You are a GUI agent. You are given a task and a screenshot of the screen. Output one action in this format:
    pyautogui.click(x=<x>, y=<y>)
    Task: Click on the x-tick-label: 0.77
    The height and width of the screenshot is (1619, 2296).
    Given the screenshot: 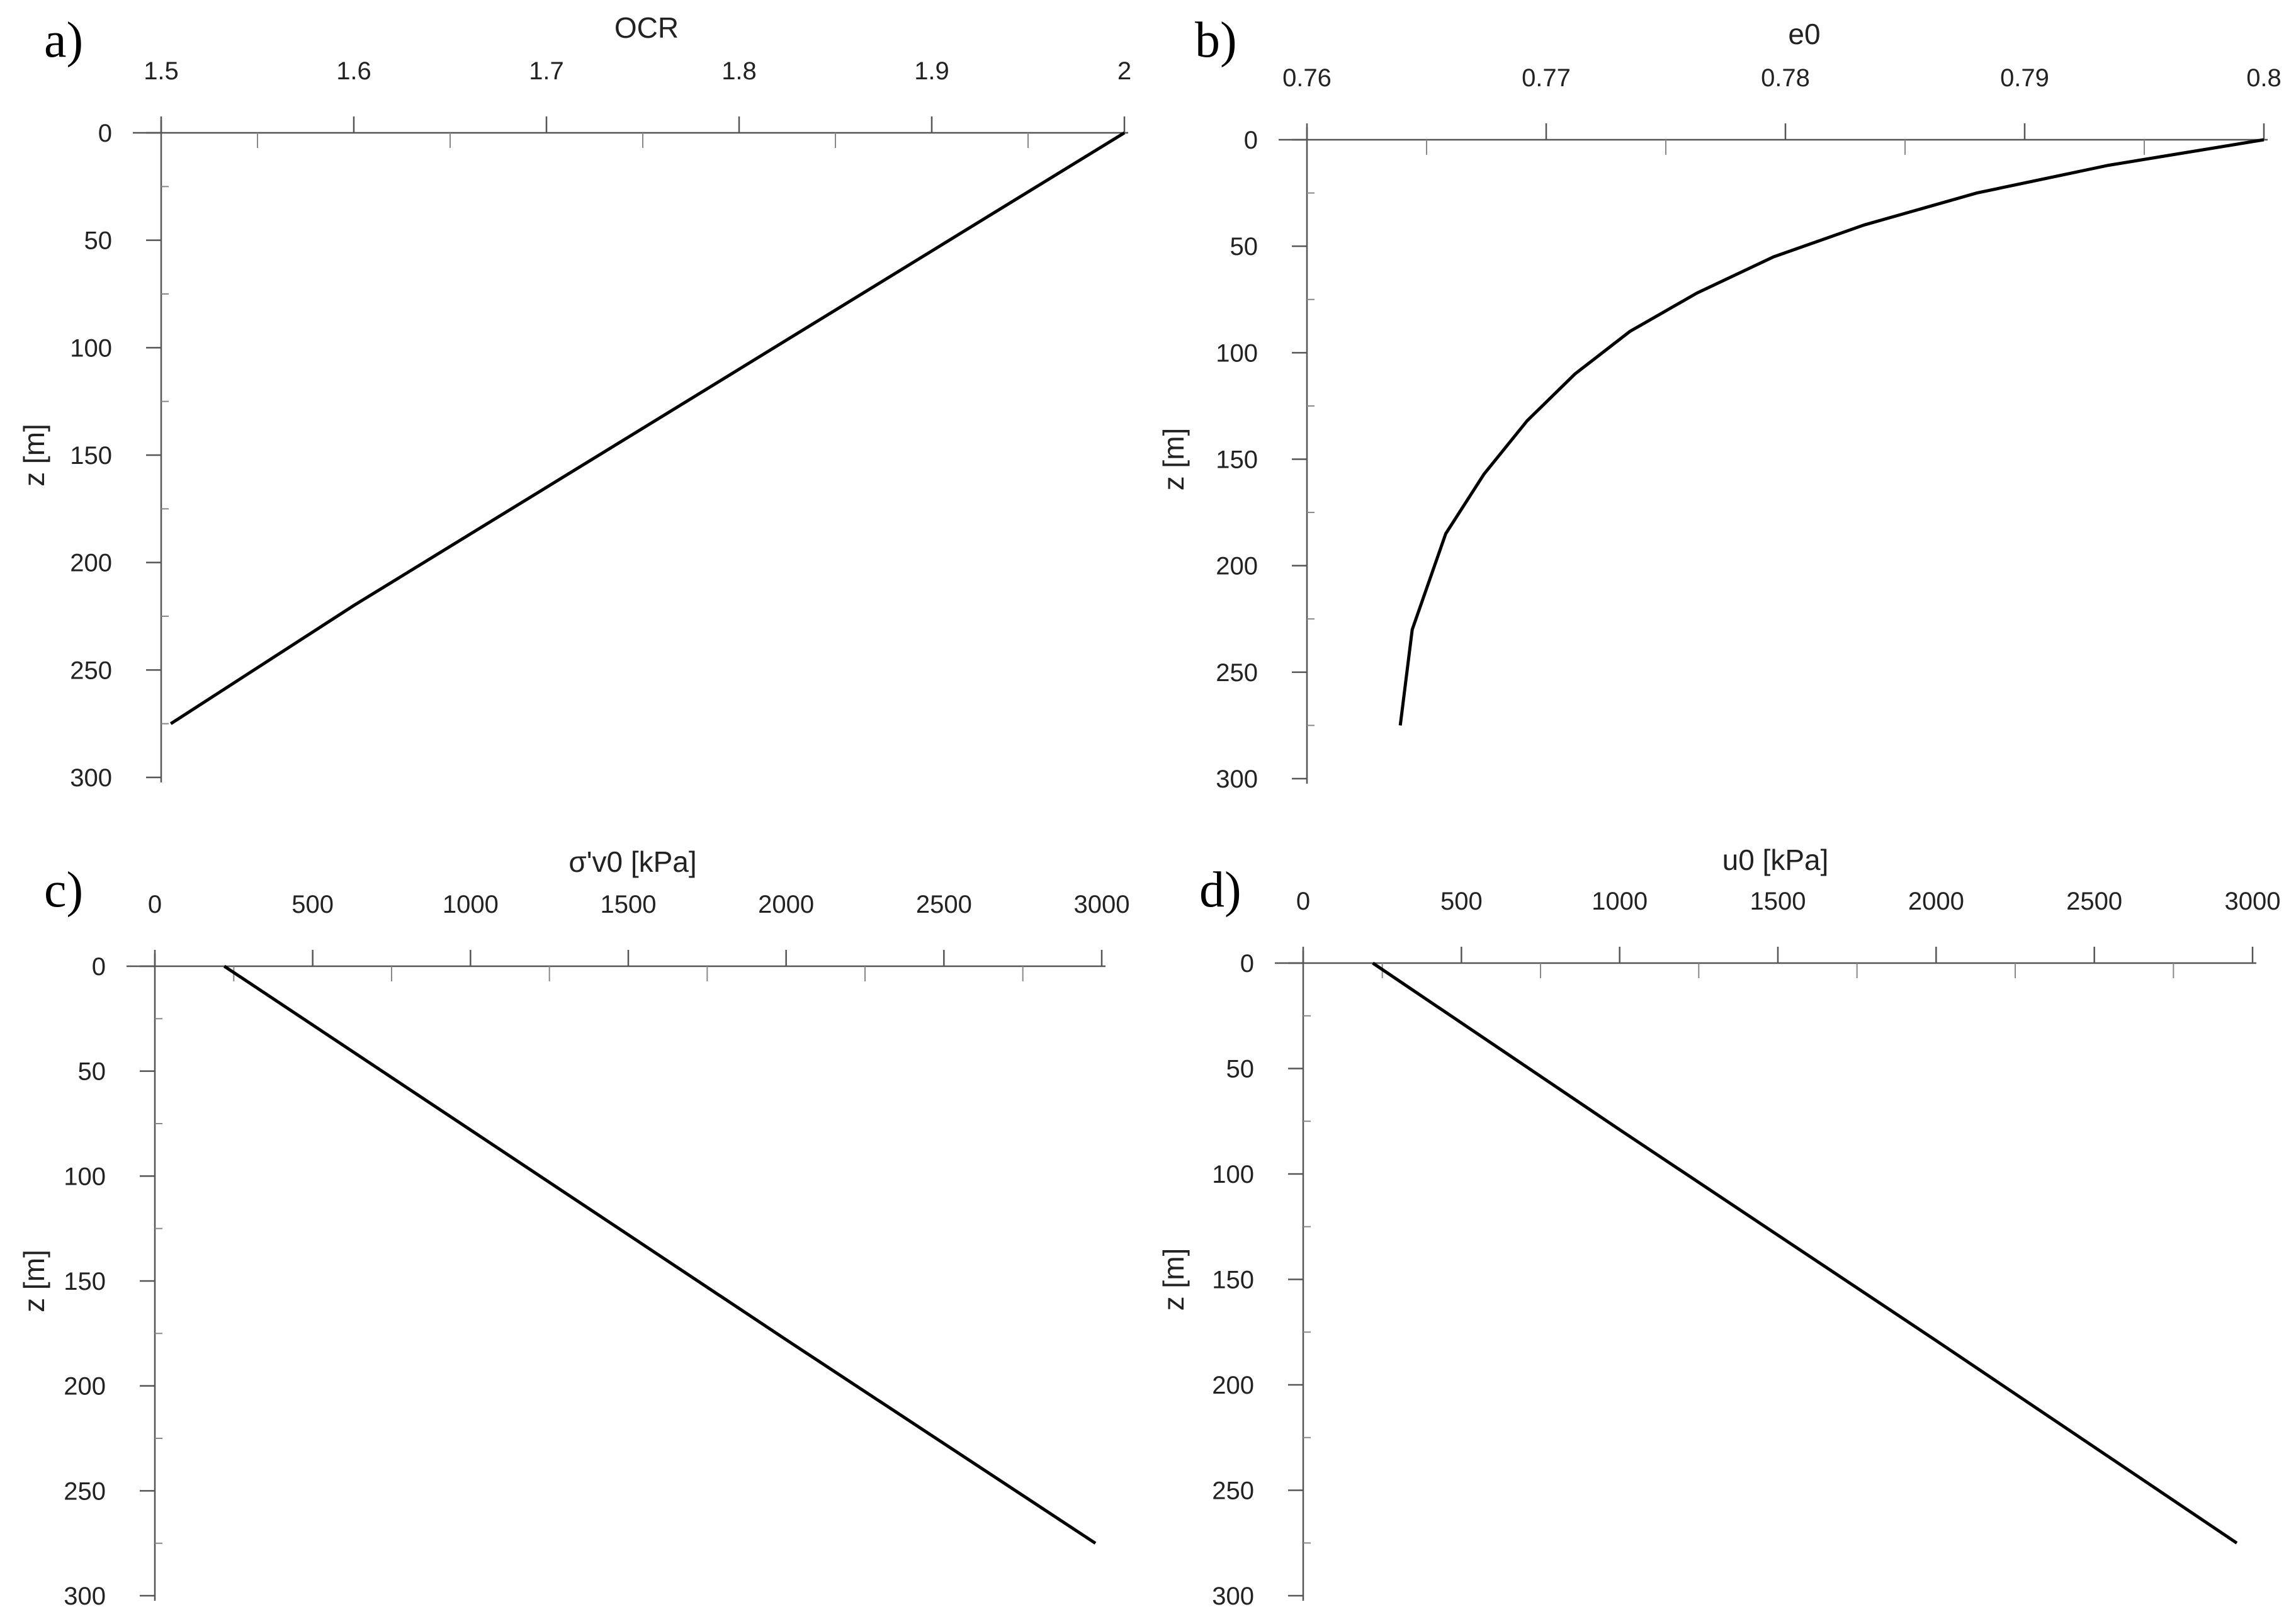 What is the action you would take?
    pyautogui.click(x=1546, y=78)
    